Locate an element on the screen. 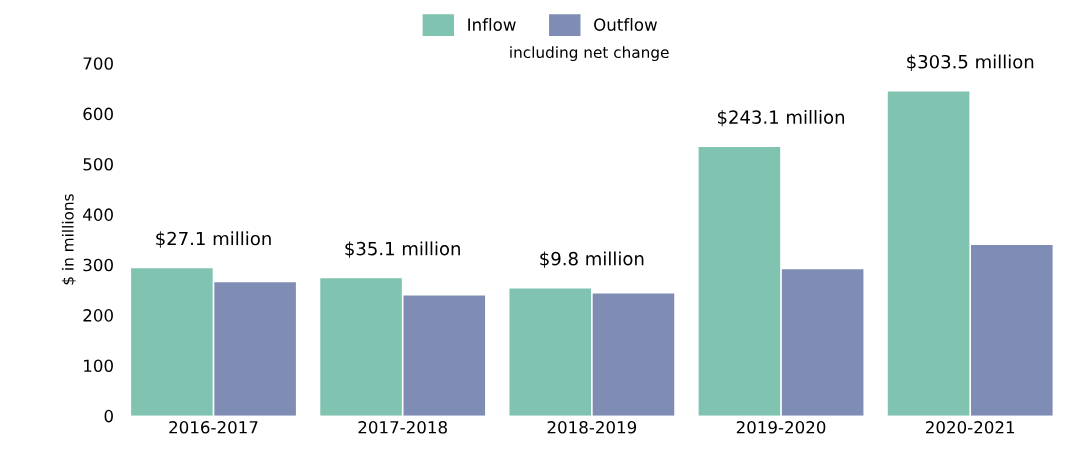  x-tick-label: 2019-2020 is located at coordinates (781, 427).